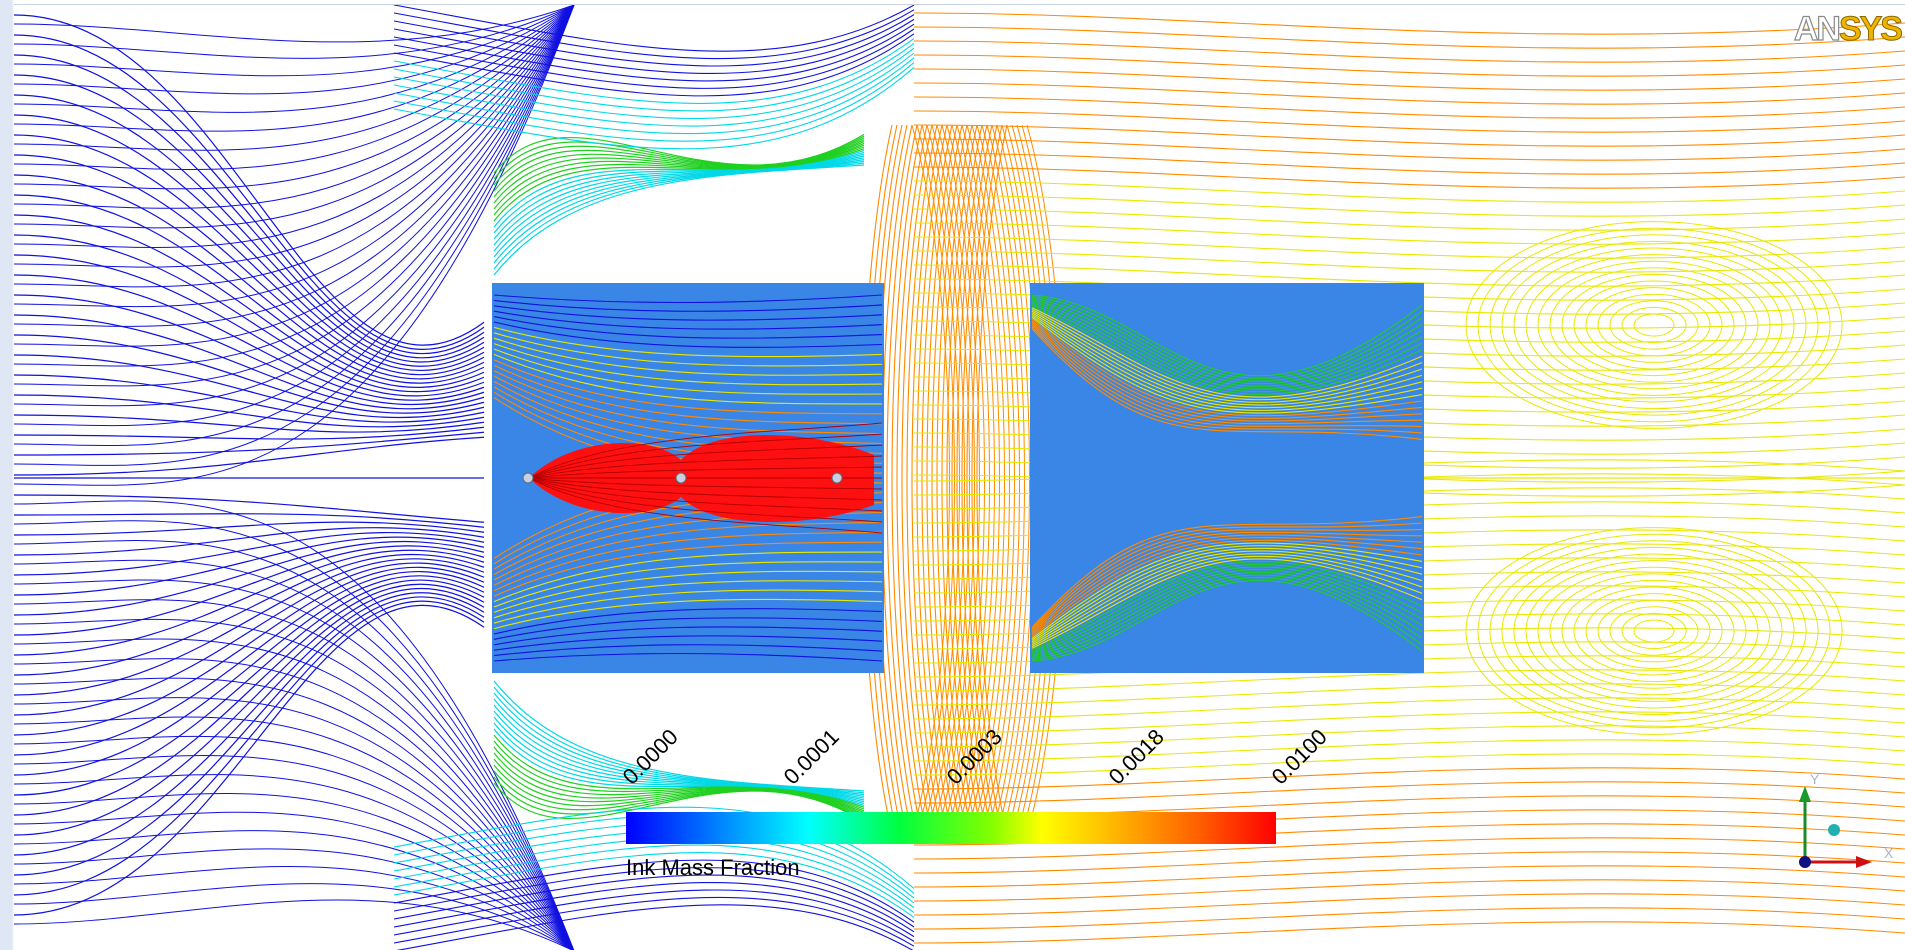 The height and width of the screenshot is (950, 1905). I want to click on z-axis-dot, so click(1834, 830).